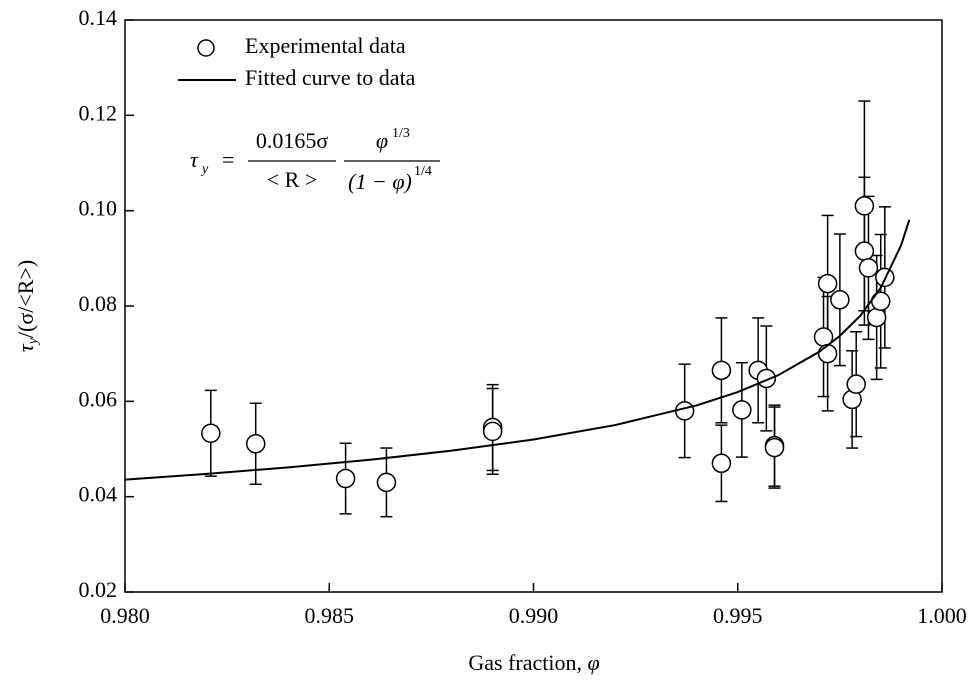 This screenshot has height=690, width=975. I want to click on y-tick-label: 0.14, so click(98, 17).